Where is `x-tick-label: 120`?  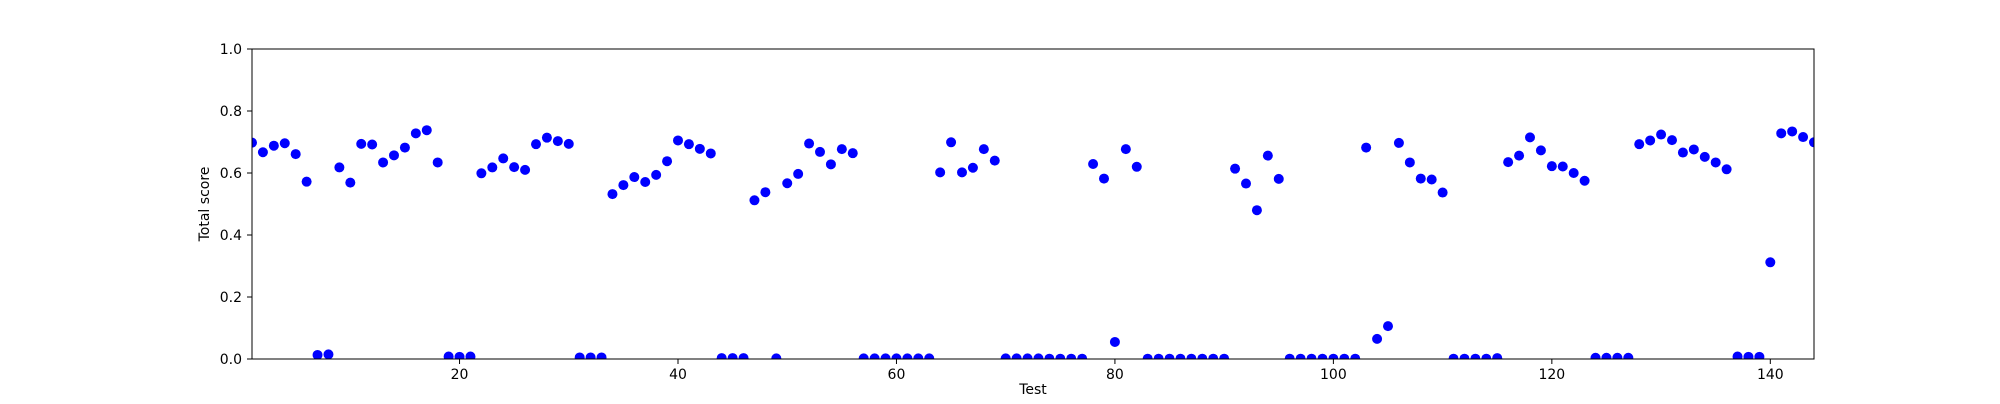 x-tick-label: 120 is located at coordinates (1551, 375).